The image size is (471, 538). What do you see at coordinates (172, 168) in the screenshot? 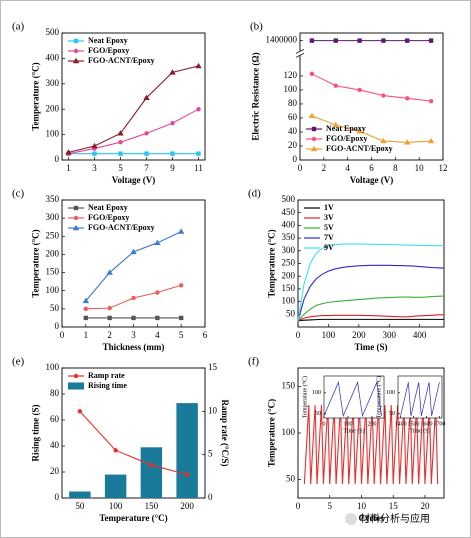
I see `x-tick-label: 9` at bounding box center [172, 168].